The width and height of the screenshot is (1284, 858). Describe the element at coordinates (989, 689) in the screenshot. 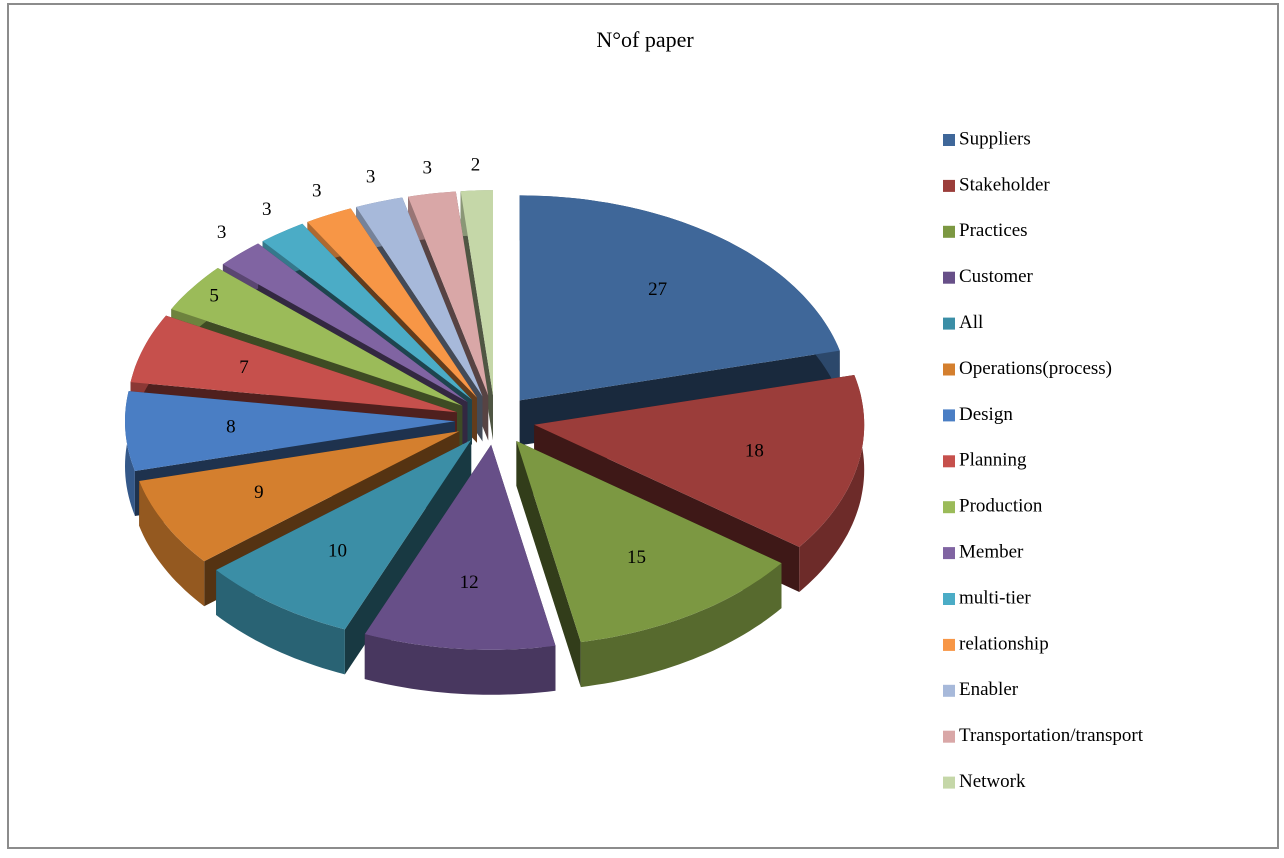

I see `legend-label: Enabler` at that location.